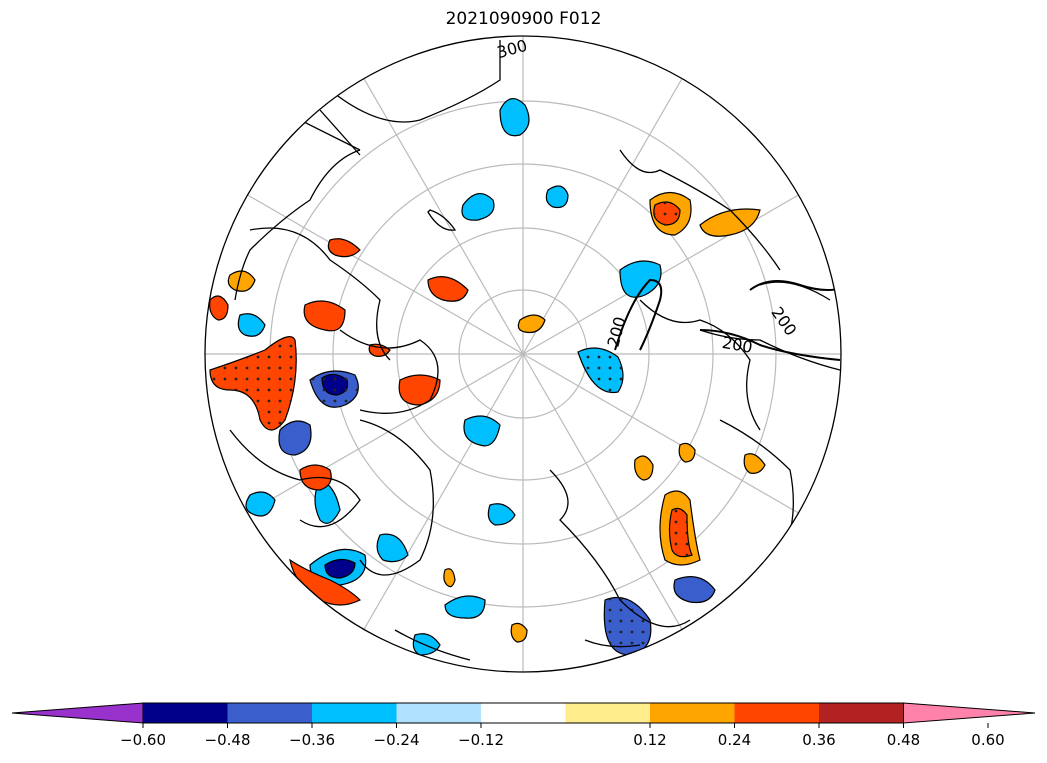 This screenshot has height=763, width=1047. I want to click on colorbar-tick-label: −0.24, so click(397, 740).